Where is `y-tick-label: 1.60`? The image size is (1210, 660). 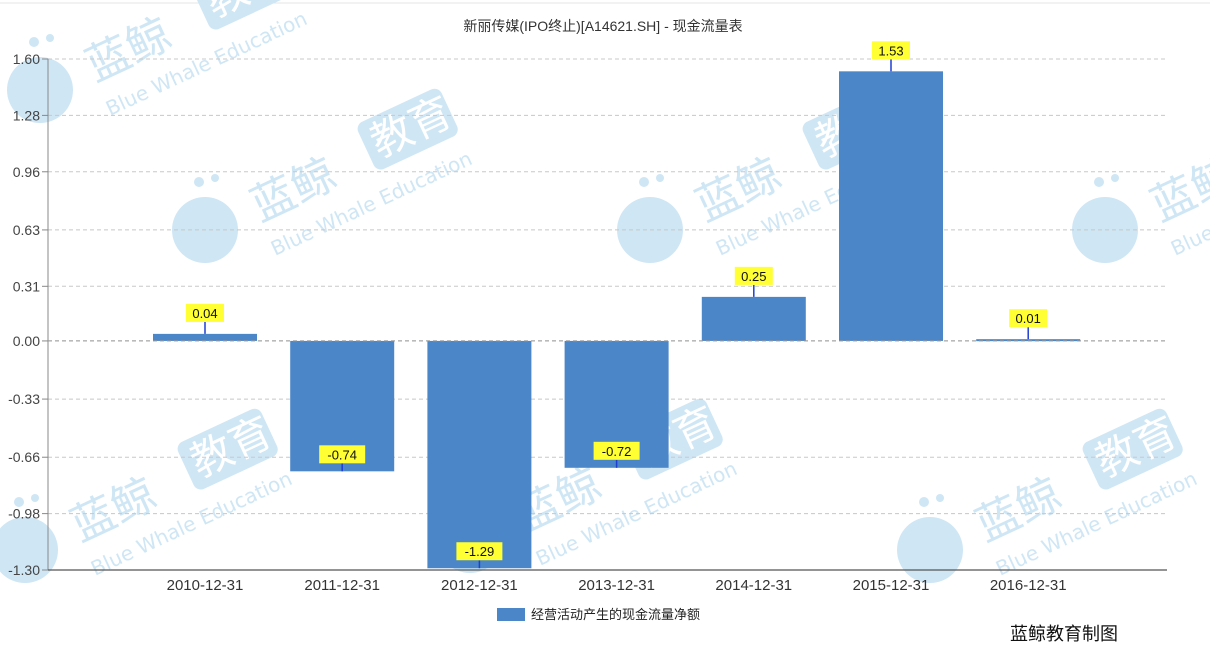 y-tick-label: 1.60 is located at coordinates (26, 59).